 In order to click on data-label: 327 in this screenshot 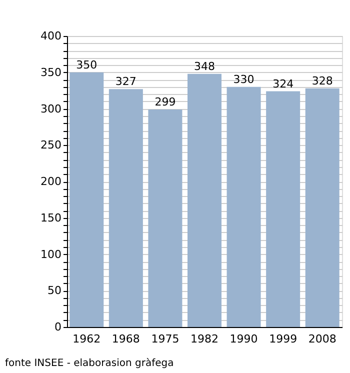, I will do `click(125, 81)`.